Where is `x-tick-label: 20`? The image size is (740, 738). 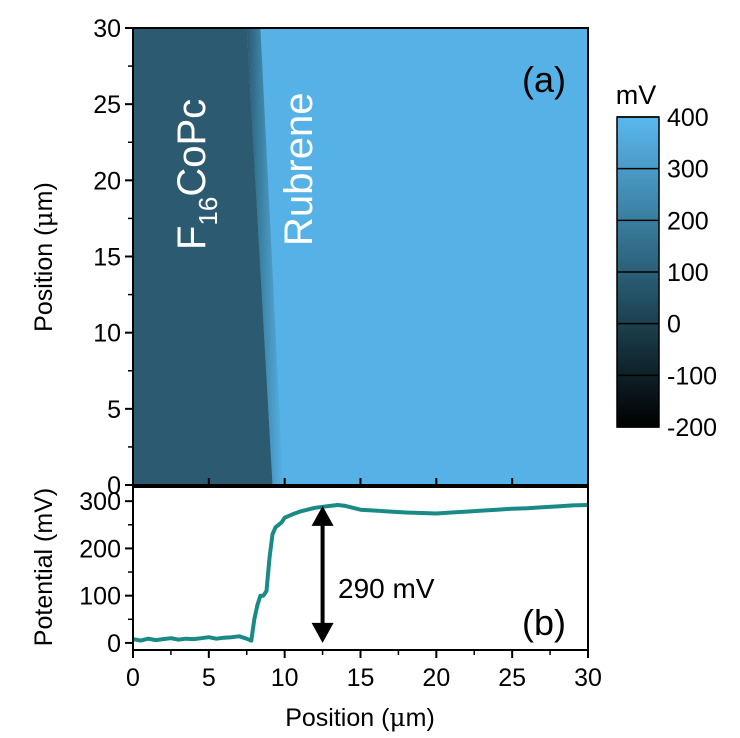
x-tick-label: 20 is located at coordinates (436, 678).